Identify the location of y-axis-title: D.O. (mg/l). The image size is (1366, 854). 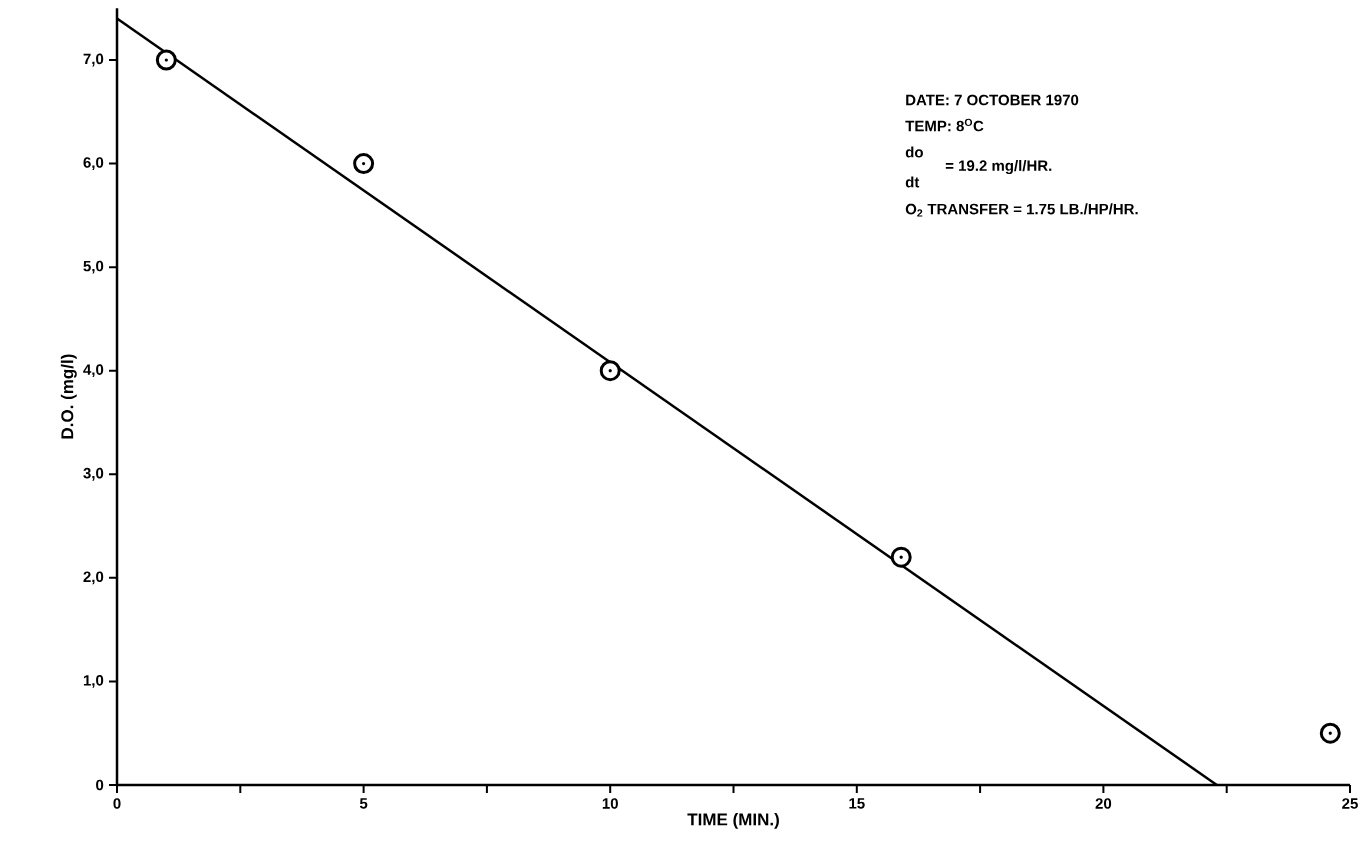
(68, 396).